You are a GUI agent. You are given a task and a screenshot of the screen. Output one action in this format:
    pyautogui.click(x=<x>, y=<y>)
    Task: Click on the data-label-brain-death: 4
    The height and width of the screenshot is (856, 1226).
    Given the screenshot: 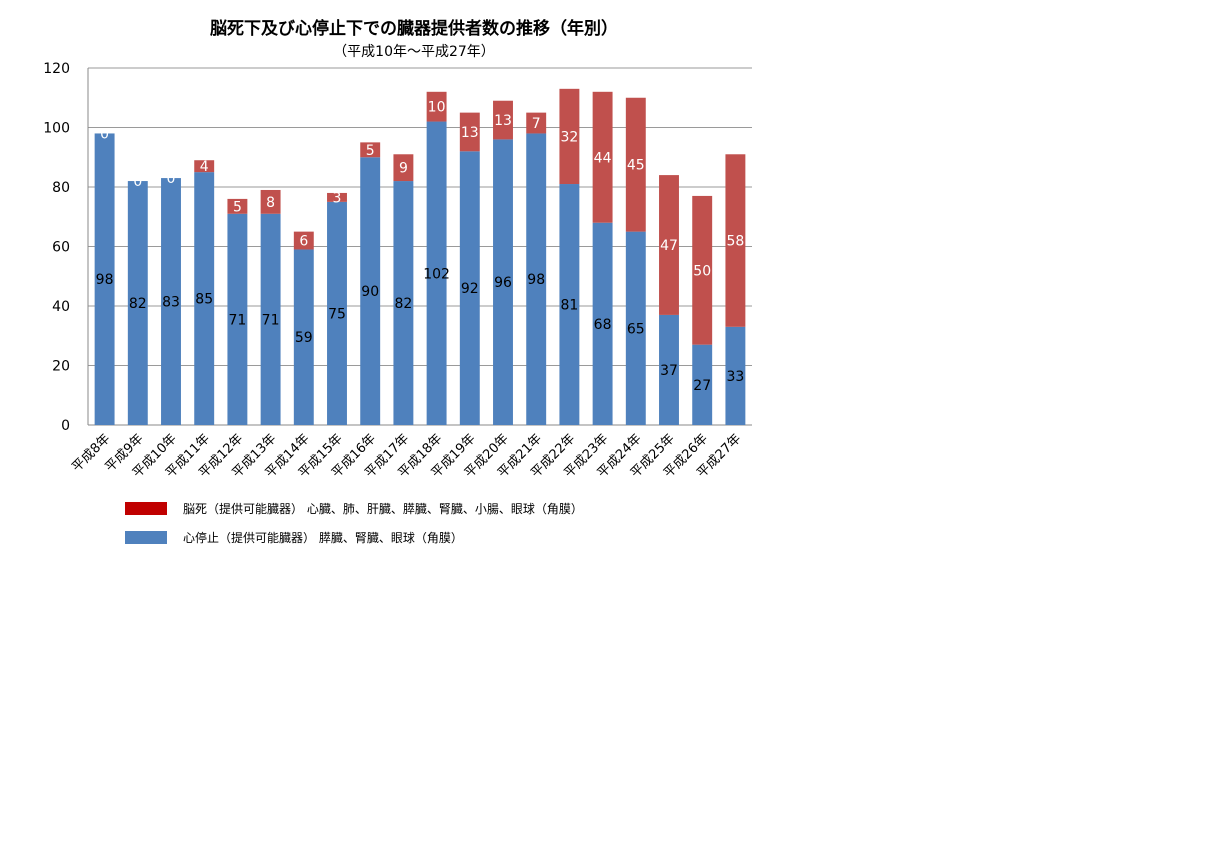 What is the action you would take?
    pyautogui.click(x=204, y=167)
    